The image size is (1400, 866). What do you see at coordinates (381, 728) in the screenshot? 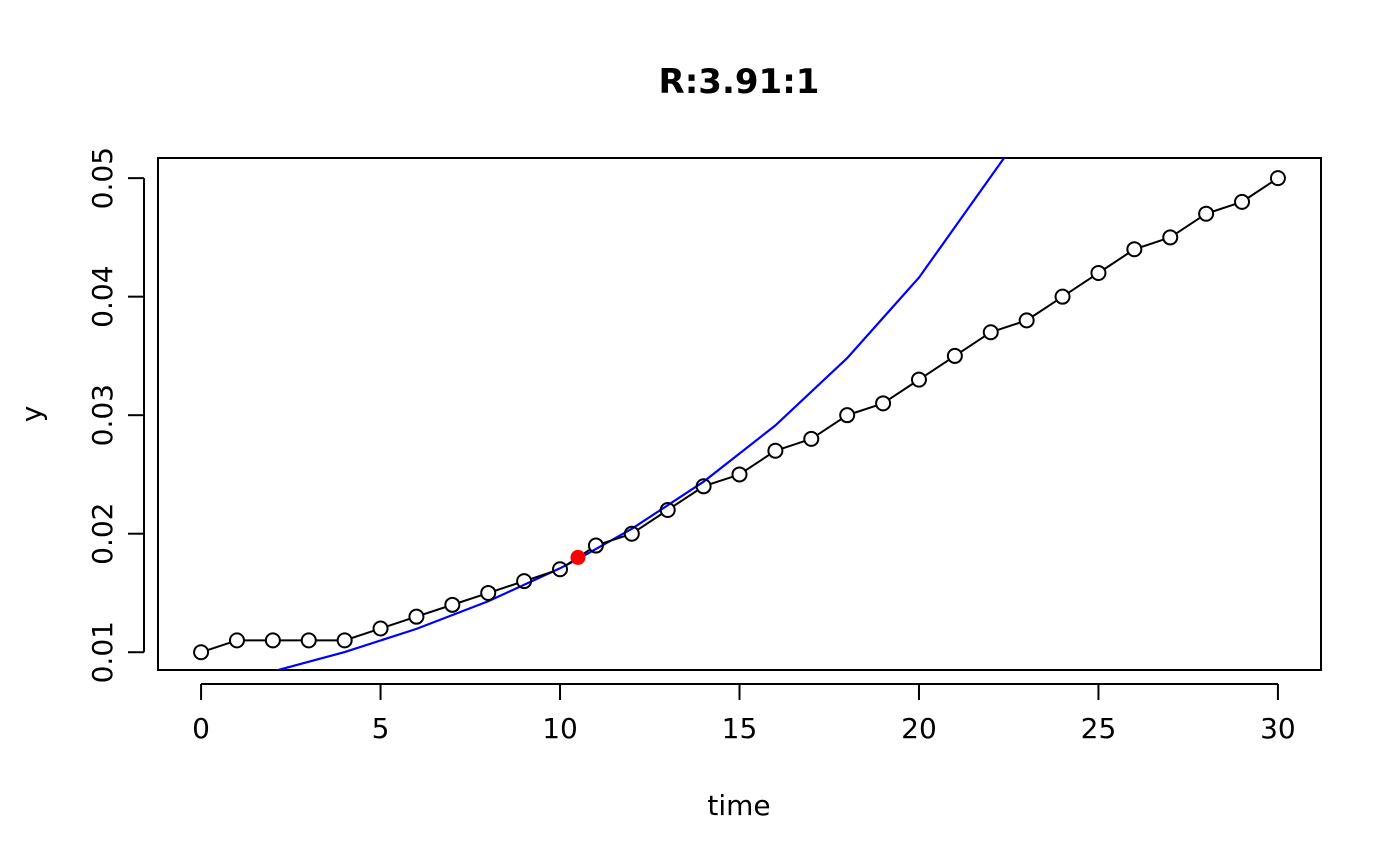
I see `x-tick-label: 5` at bounding box center [381, 728].